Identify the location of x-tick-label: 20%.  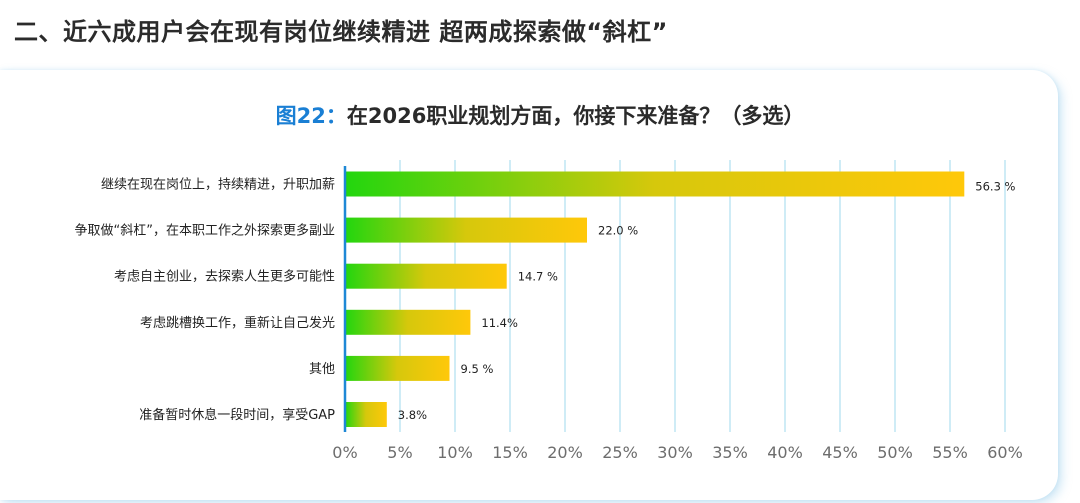
(565, 452).